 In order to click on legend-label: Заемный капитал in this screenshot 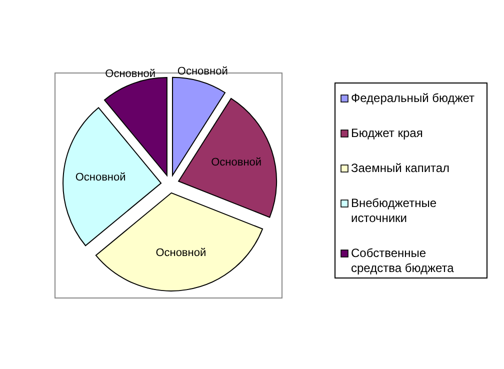, I will do `click(400, 168)`.